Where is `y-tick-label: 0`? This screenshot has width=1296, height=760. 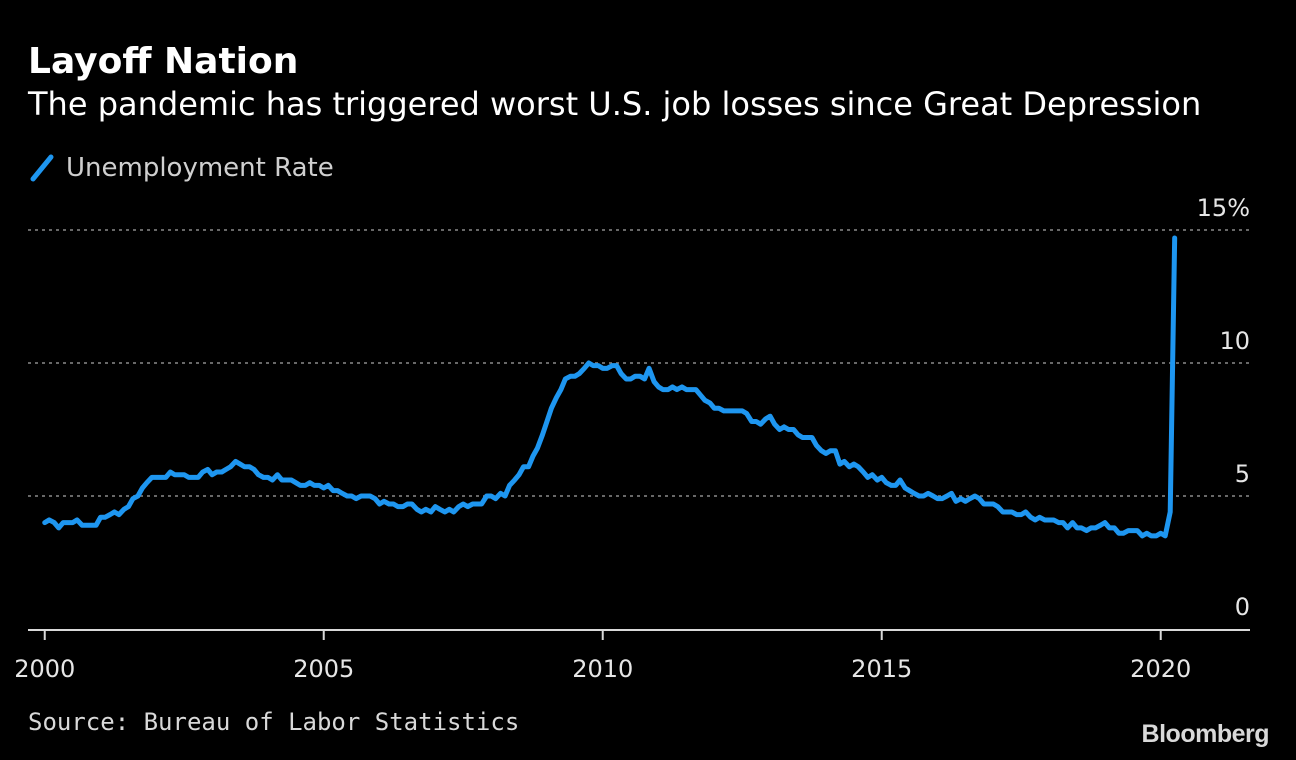 y-tick-label: 0 is located at coordinates (1242, 607).